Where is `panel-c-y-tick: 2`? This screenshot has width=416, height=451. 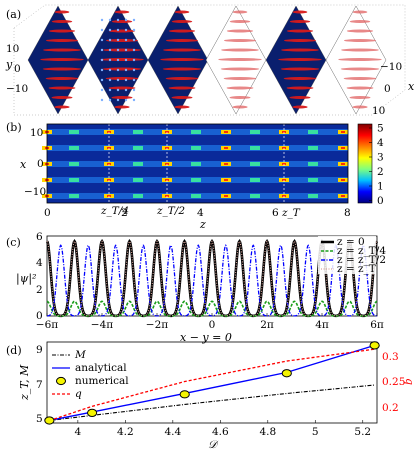 panel-c-y-tick: 2 is located at coordinates (39, 290).